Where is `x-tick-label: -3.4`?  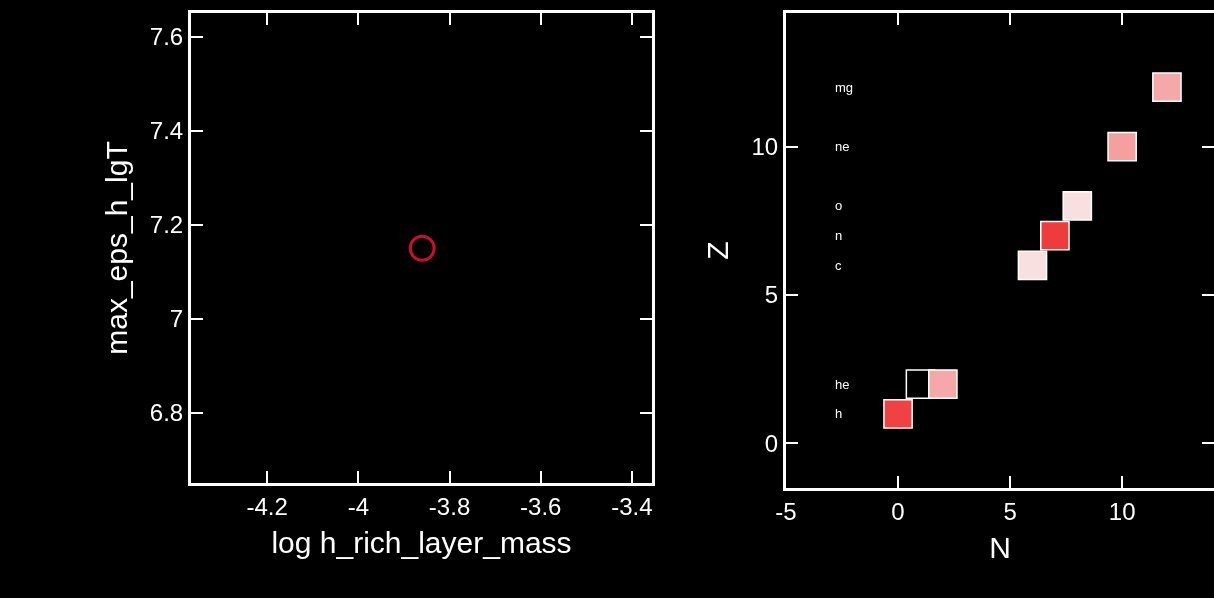
x-tick-label: -3.4 is located at coordinates (632, 506).